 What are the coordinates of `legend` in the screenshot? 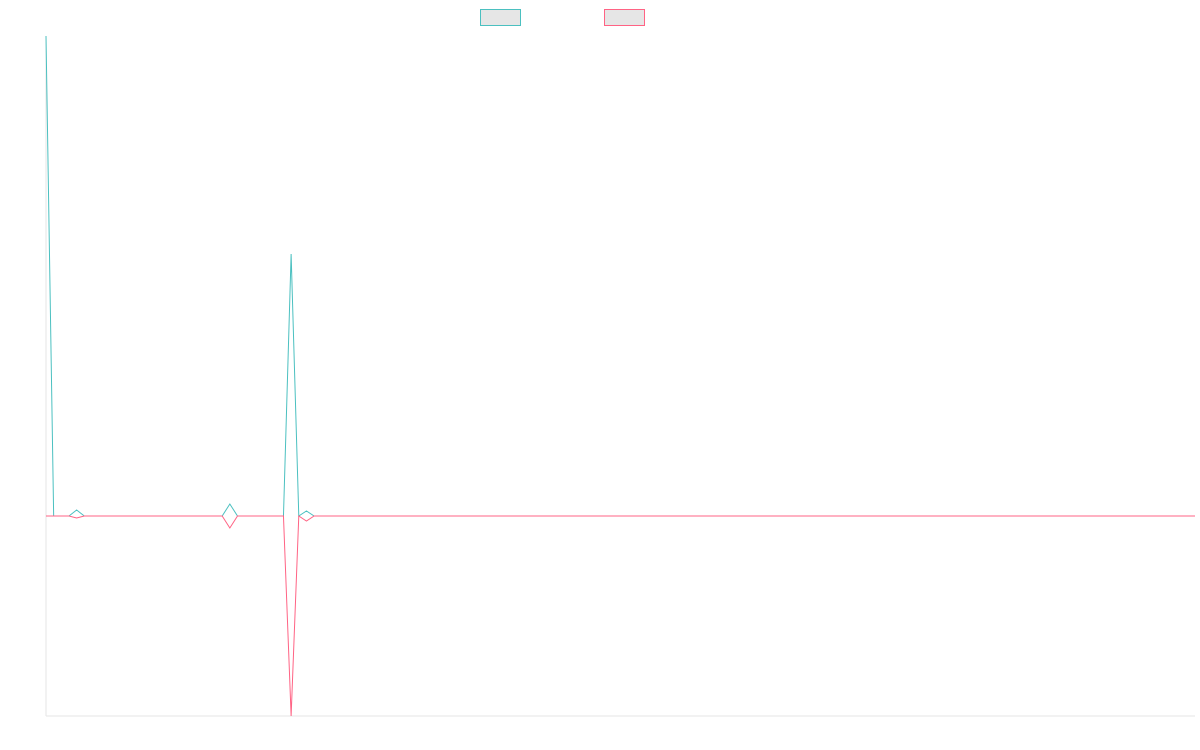 It's located at (562, 17).